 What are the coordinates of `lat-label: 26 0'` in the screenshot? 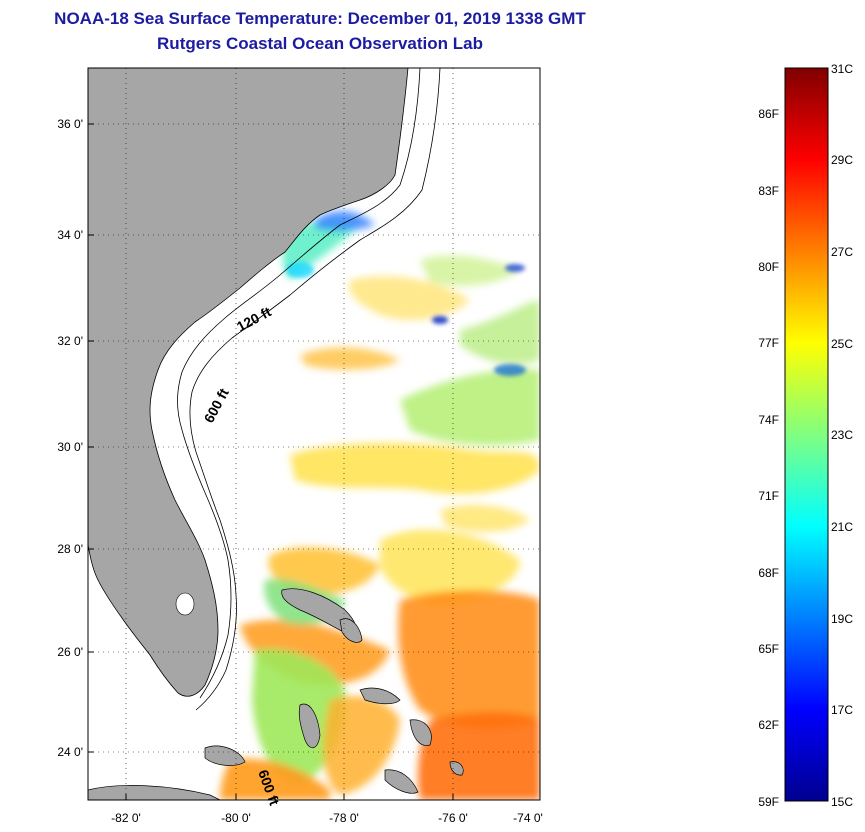 It's located at (70, 652).